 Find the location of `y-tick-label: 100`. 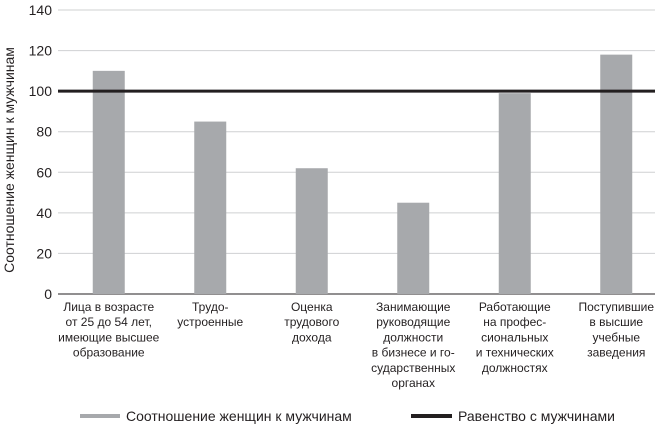

y-tick-label: 100 is located at coordinates (41, 91).